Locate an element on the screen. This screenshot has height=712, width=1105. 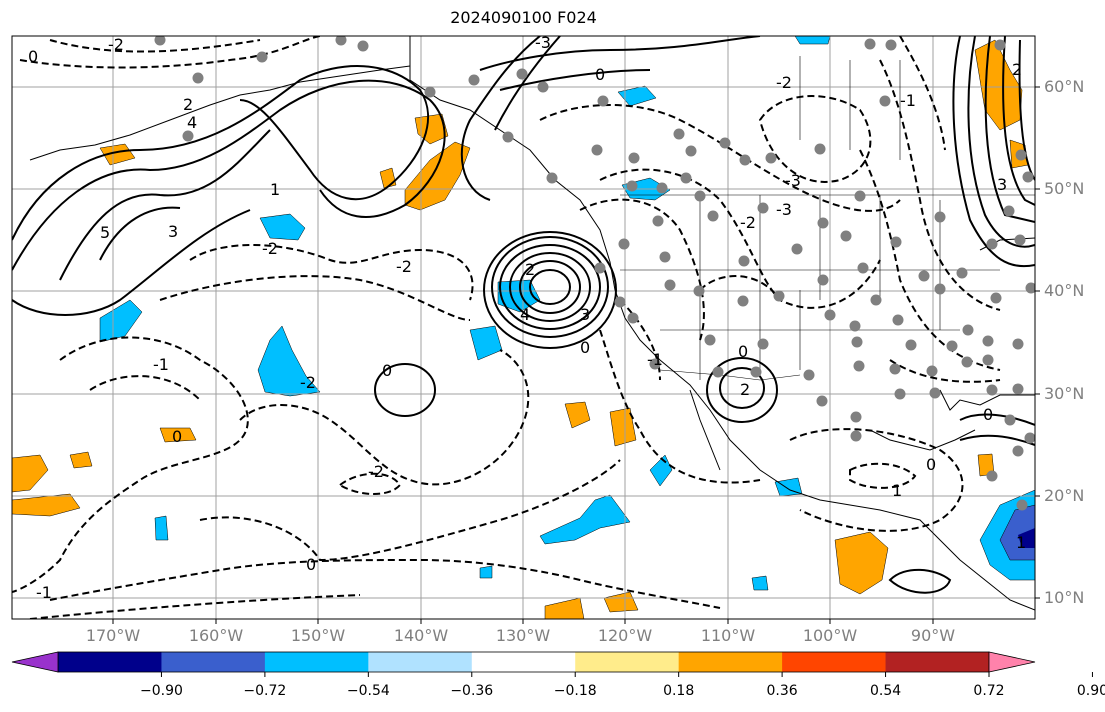
lon-label: 150°W is located at coordinates (318, 635).